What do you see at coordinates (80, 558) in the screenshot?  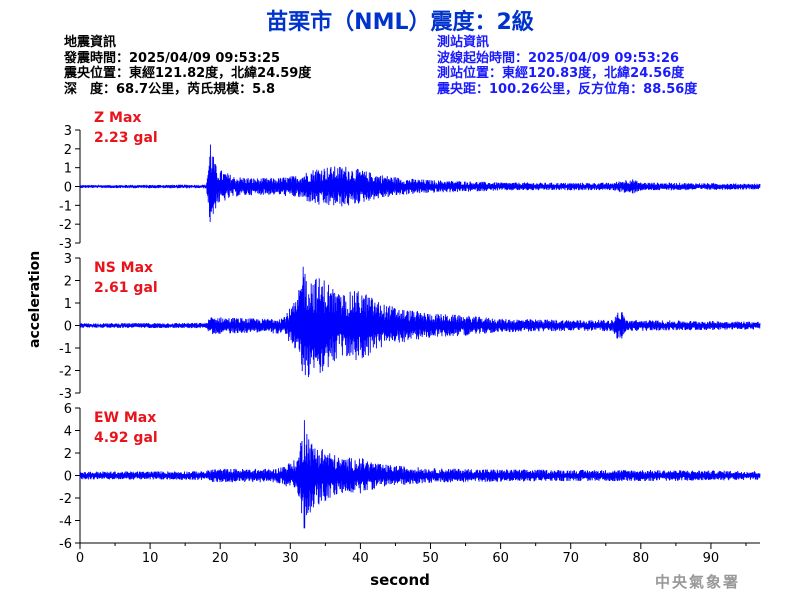 I see `x-tick-label: 0` at bounding box center [80, 558].